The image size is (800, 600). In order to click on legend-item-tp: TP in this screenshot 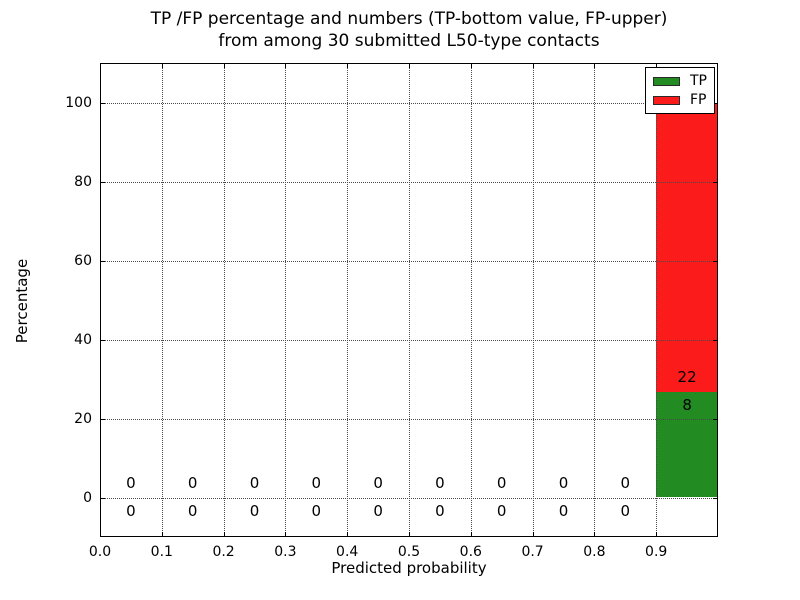, I will do `click(680, 81)`.